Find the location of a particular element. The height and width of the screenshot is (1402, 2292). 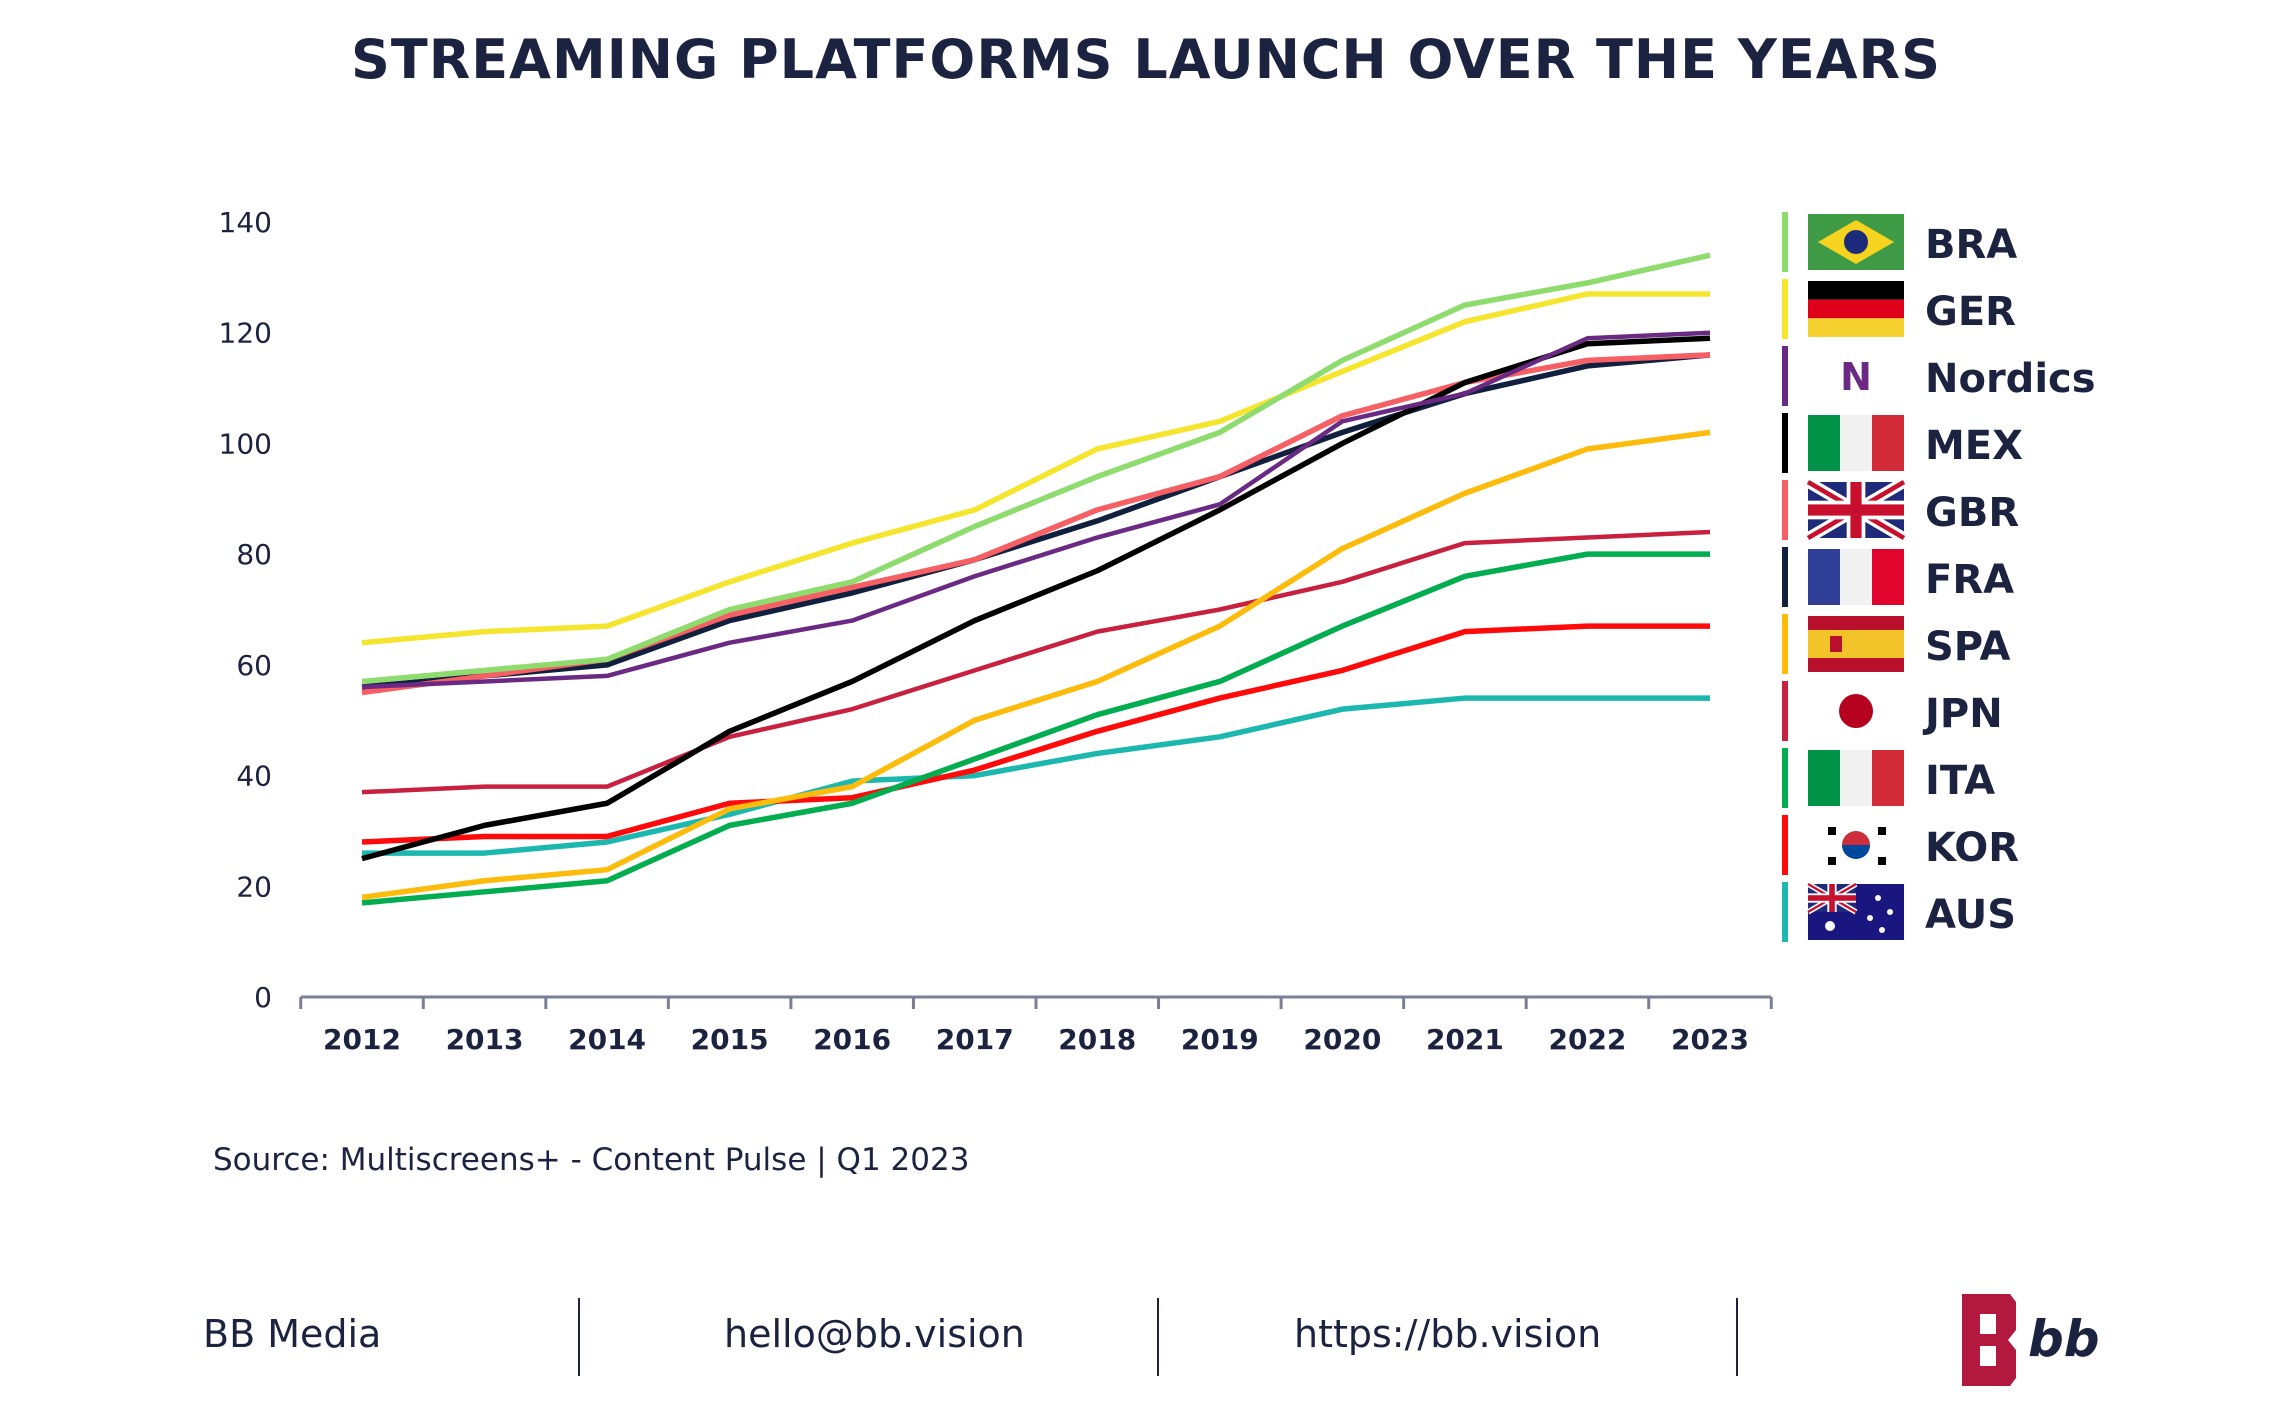

legend-item-ita: ITA is located at coordinates (1888, 778).